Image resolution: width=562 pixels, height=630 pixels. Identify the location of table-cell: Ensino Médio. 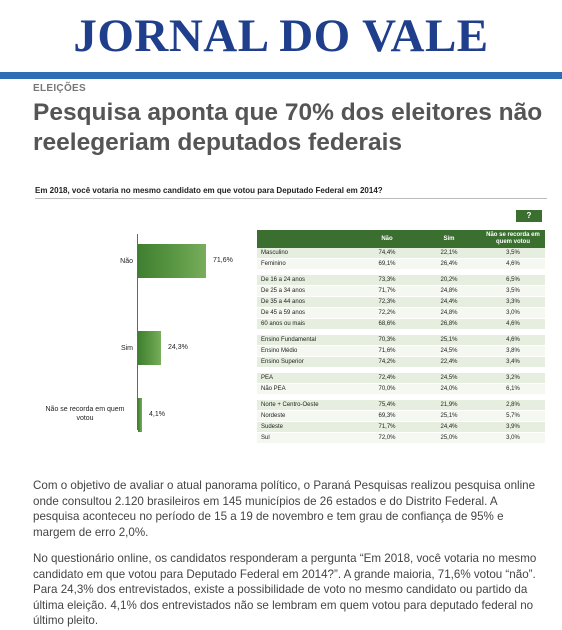
(279, 351).